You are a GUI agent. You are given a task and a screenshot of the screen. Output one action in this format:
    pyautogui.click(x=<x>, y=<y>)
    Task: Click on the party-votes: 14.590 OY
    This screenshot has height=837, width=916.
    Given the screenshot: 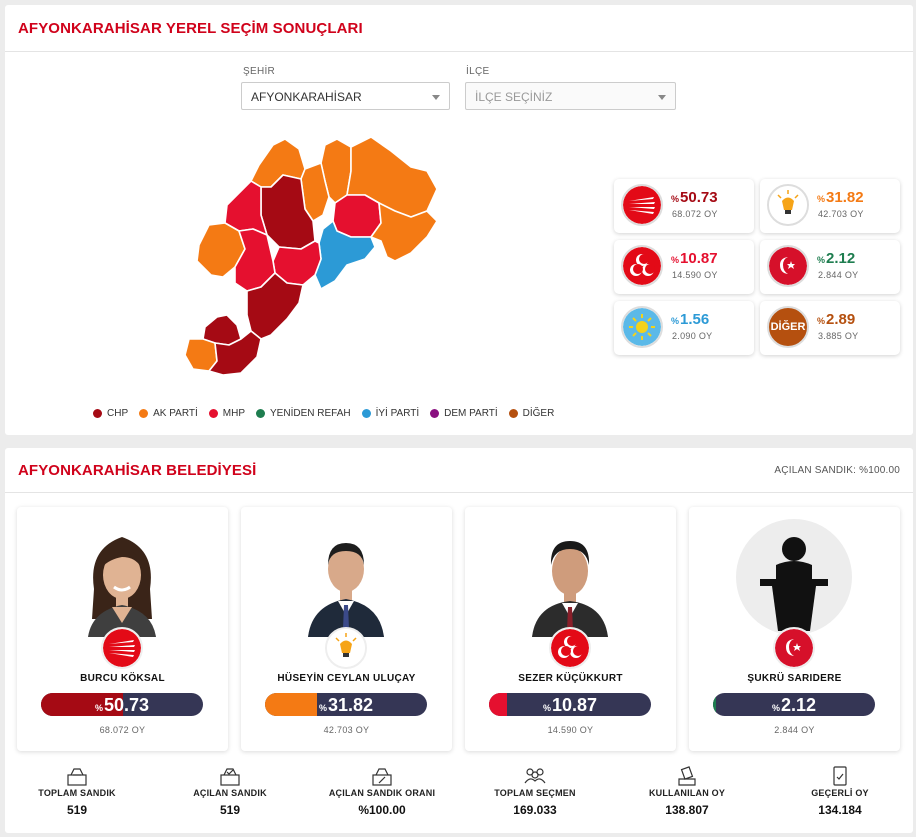 What is the action you would take?
    pyautogui.click(x=695, y=275)
    